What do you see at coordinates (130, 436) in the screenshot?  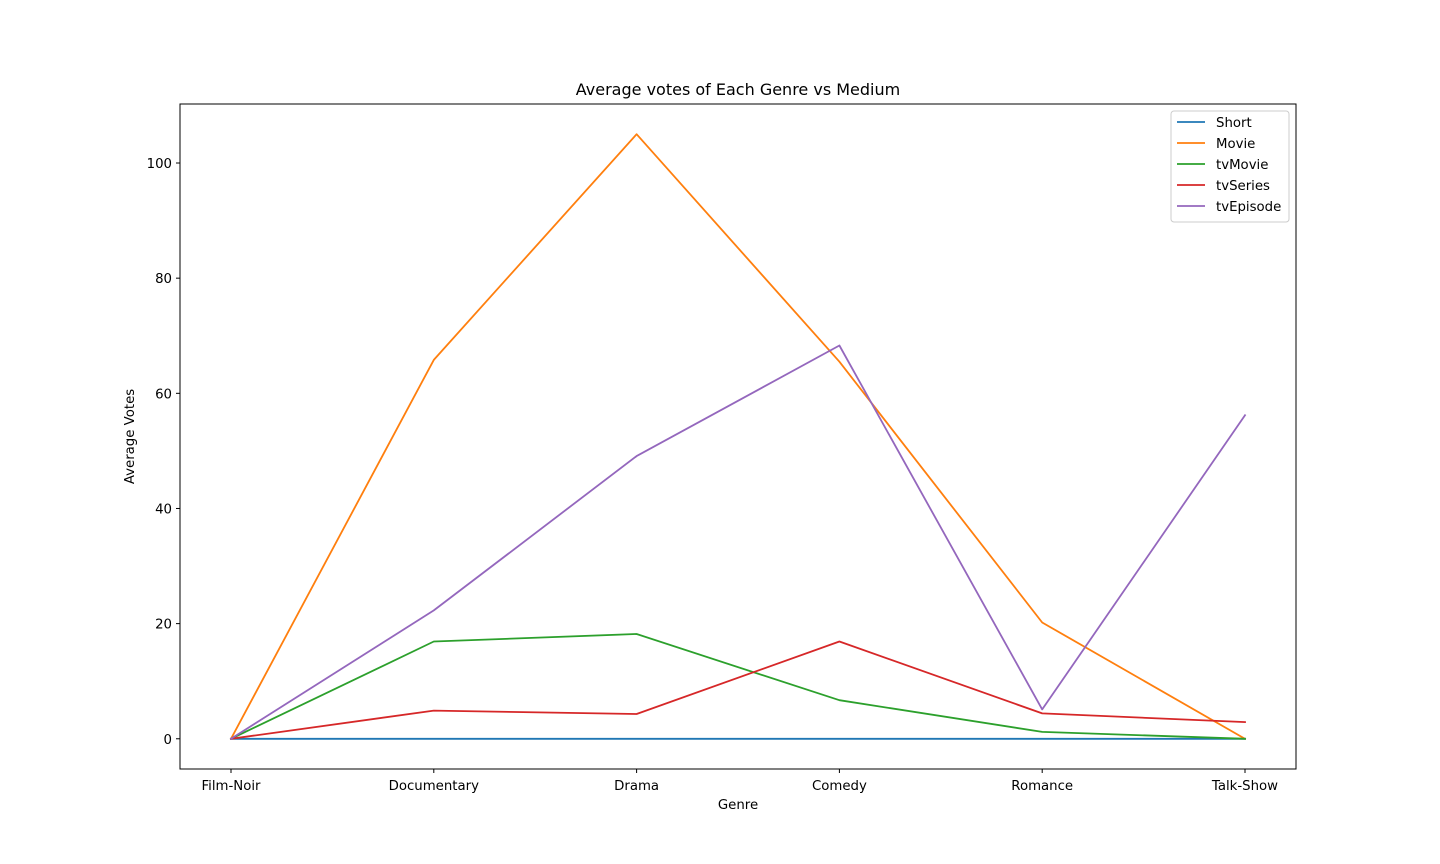 I see `y-axis-label: Average Votes` at bounding box center [130, 436].